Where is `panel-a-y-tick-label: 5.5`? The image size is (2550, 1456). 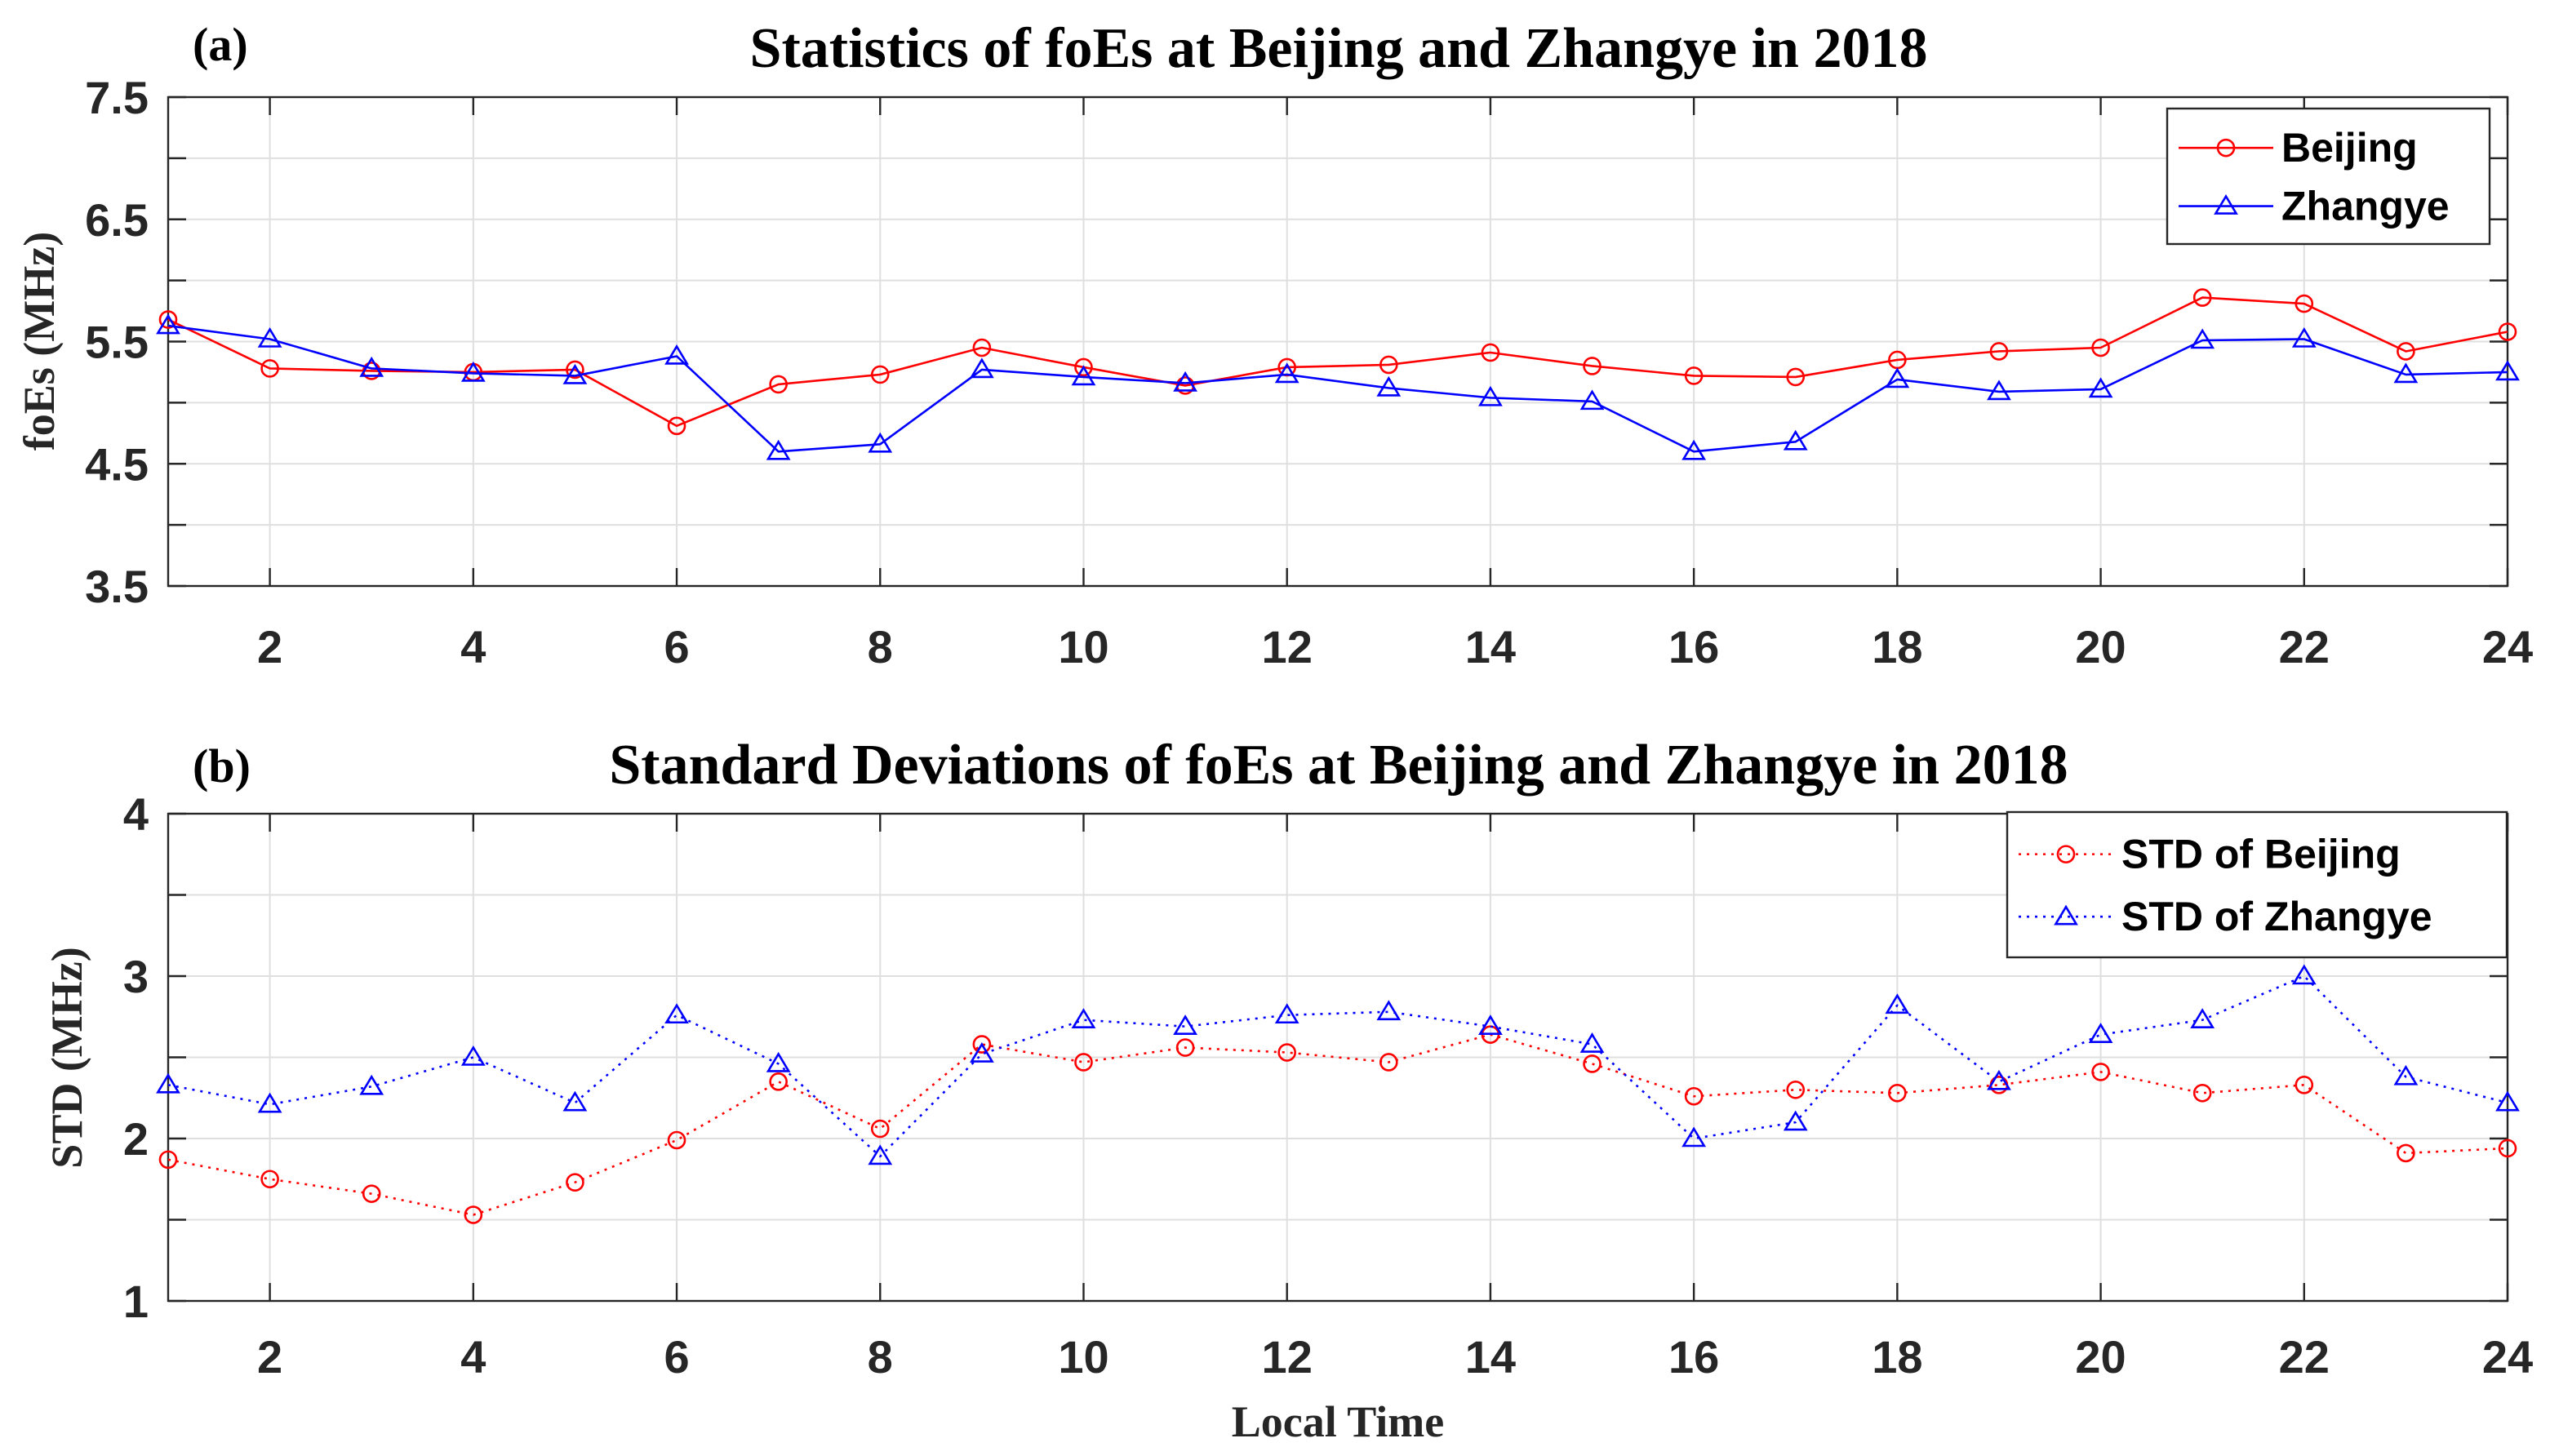 panel-a-y-tick-label: 5.5 is located at coordinates (117, 343).